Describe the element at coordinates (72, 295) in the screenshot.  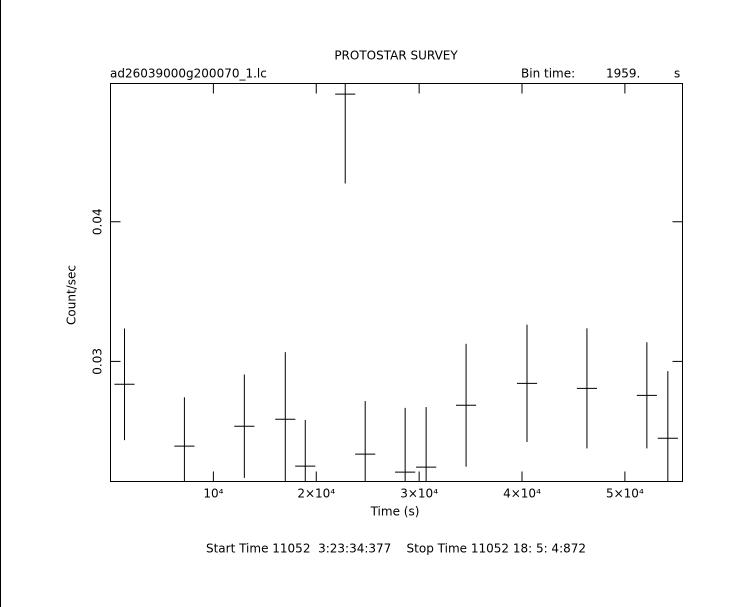
I see `y-axis-label: Count/sec` at that location.